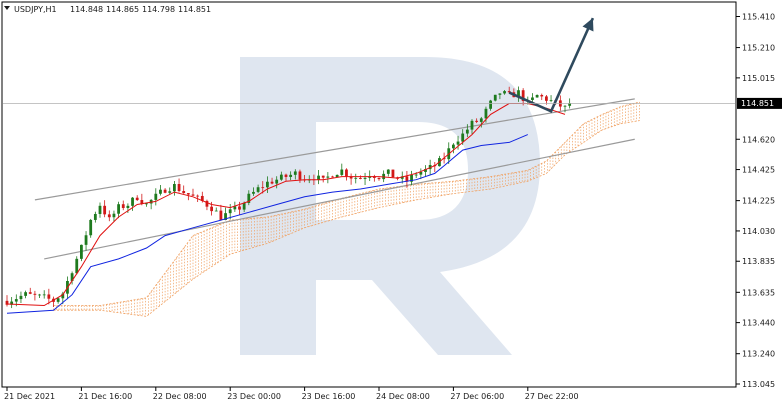 This screenshot has height=407, width=782. What do you see at coordinates (758, 231) in the screenshot?
I see `y-tick-label: 114.030` at bounding box center [758, 231].